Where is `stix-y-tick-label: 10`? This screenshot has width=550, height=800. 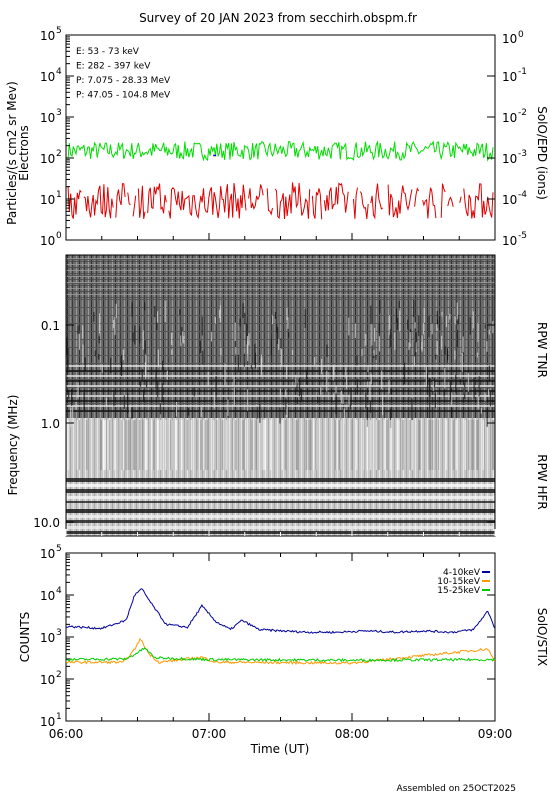
stix-y-tick-label: 10 is located at coordinates (47, 638).